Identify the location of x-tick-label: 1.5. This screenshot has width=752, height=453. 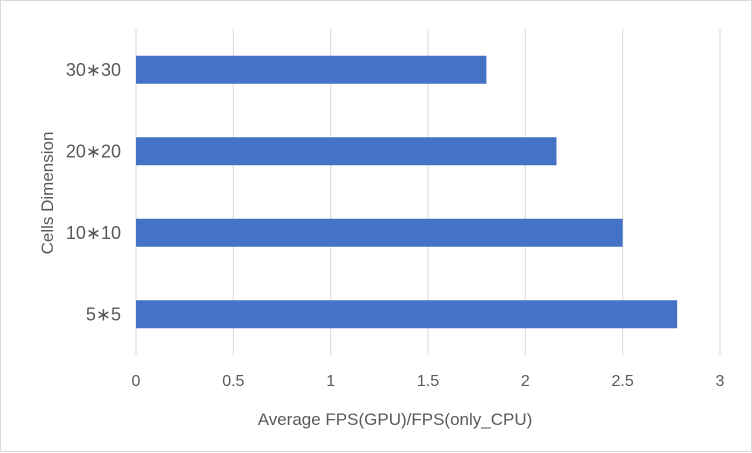
(428, 381).